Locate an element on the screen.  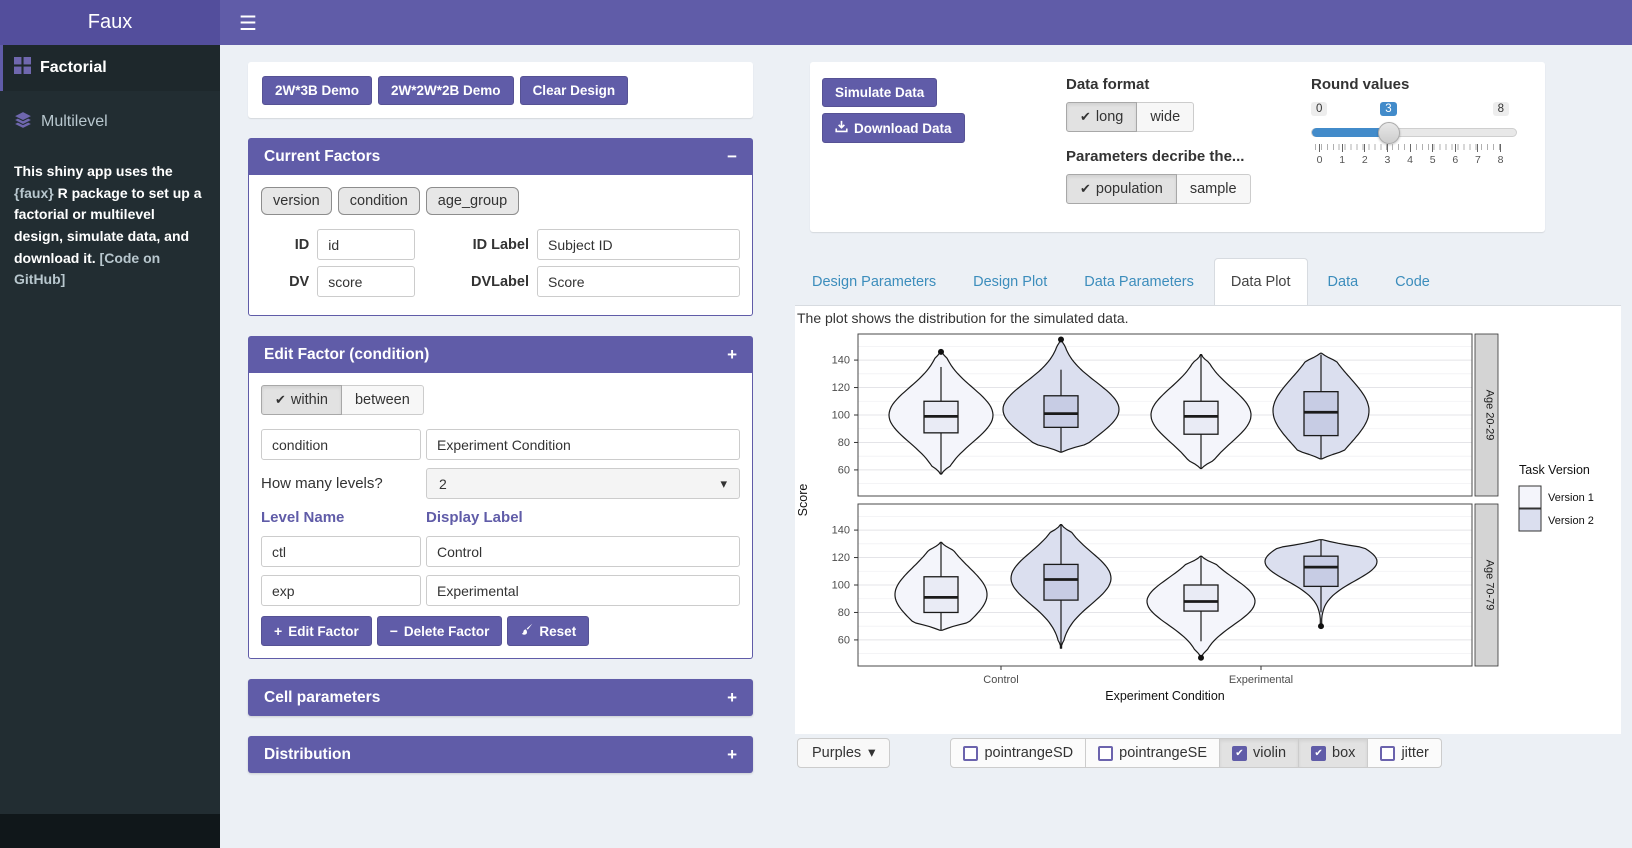
slider-handle is located at coordinates (1388, 133).